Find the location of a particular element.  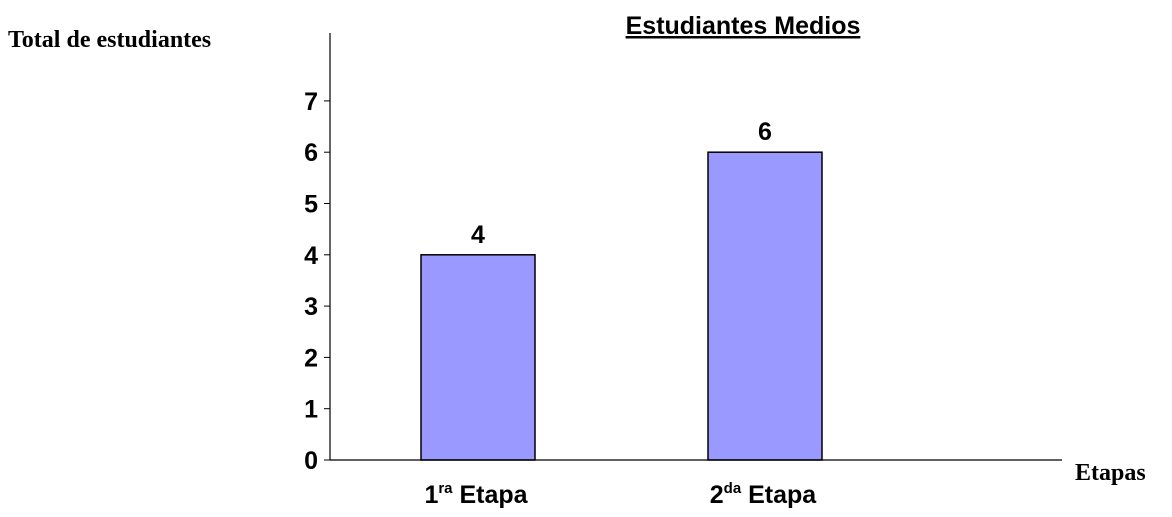

bar-value-label: 6 is located at coordinates (765, 132).